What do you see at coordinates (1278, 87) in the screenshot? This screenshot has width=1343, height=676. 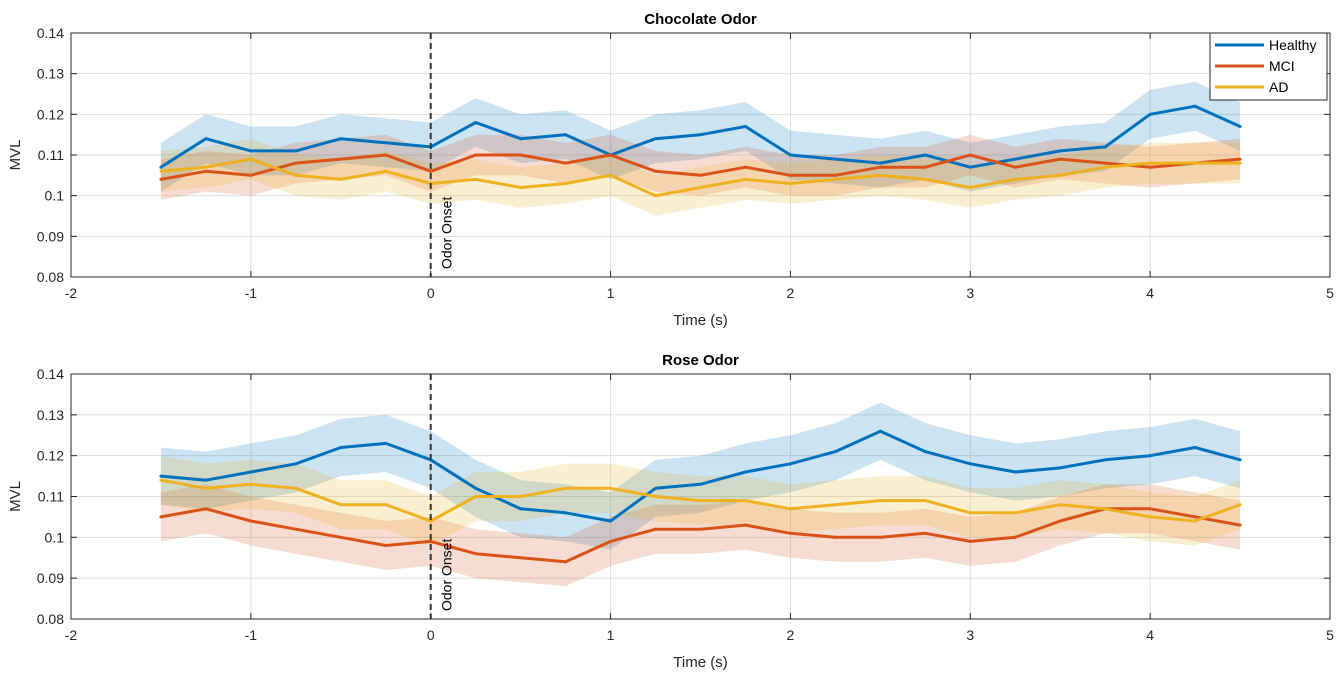 I see `legend-label-ad: AD` at bounding box center [1278, 87].